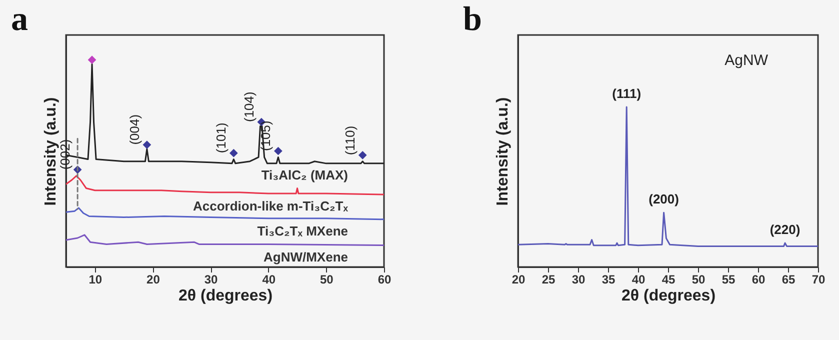 This screenshot has width=839, height=340. Describe the element at coordinates (65, 154) in the screenshot. I see `annotation: (002)` at that location.